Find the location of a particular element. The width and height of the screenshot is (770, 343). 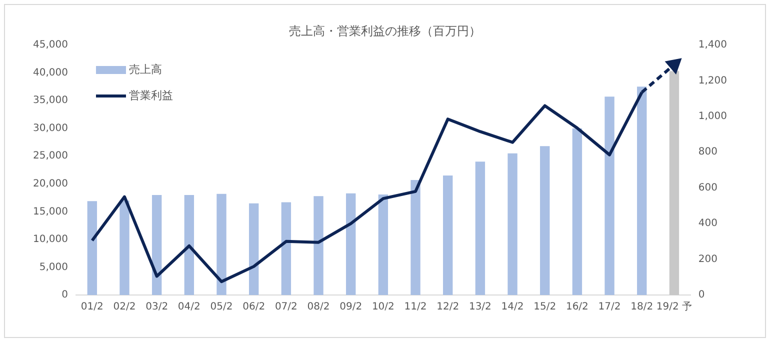

chart-title: 売上高・営業利益の推移（百万円） is located at coordinates (385, 31).